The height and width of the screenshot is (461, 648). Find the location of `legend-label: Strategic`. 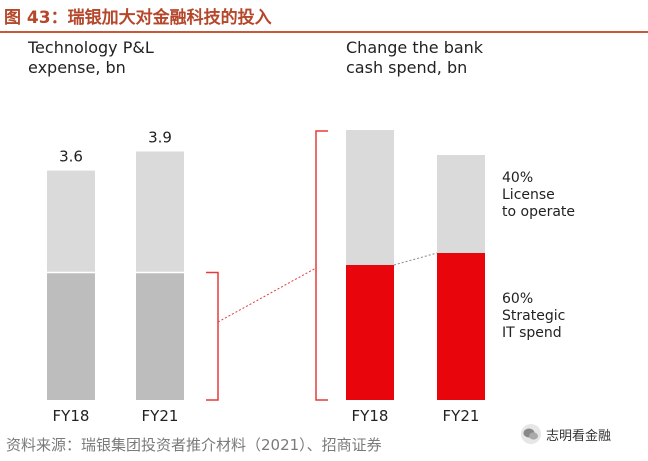

legend-label: Strategic is located at coordinates (533, 316).